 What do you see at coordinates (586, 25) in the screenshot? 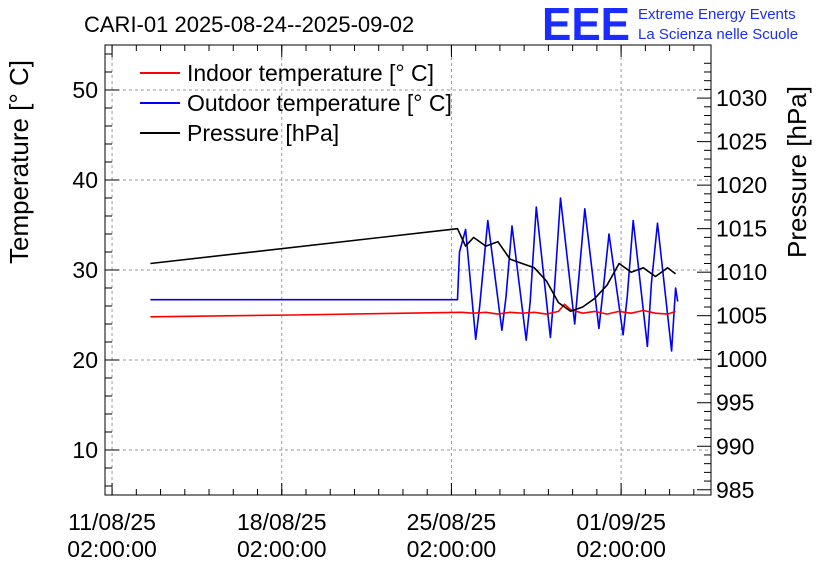
I see `eee-logo-mark: EEE` at bounding box center [586, 25].